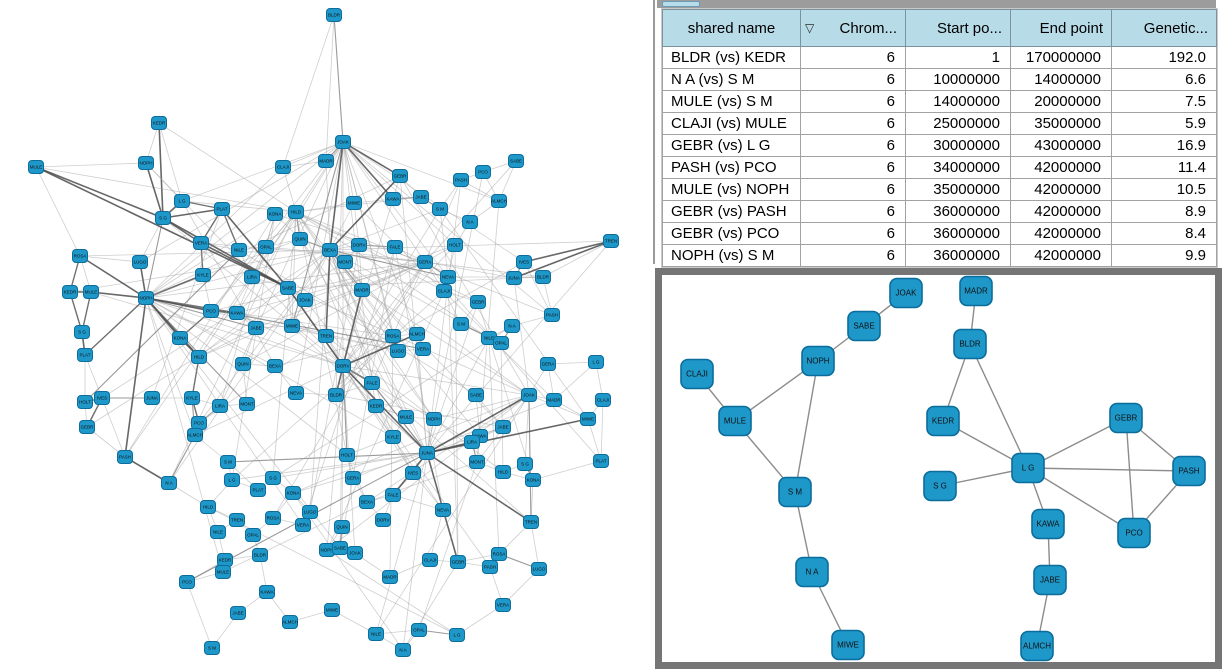 This screenshot has width=1222, height=669. I want to click on network-node: KONA, so click(533, 480).